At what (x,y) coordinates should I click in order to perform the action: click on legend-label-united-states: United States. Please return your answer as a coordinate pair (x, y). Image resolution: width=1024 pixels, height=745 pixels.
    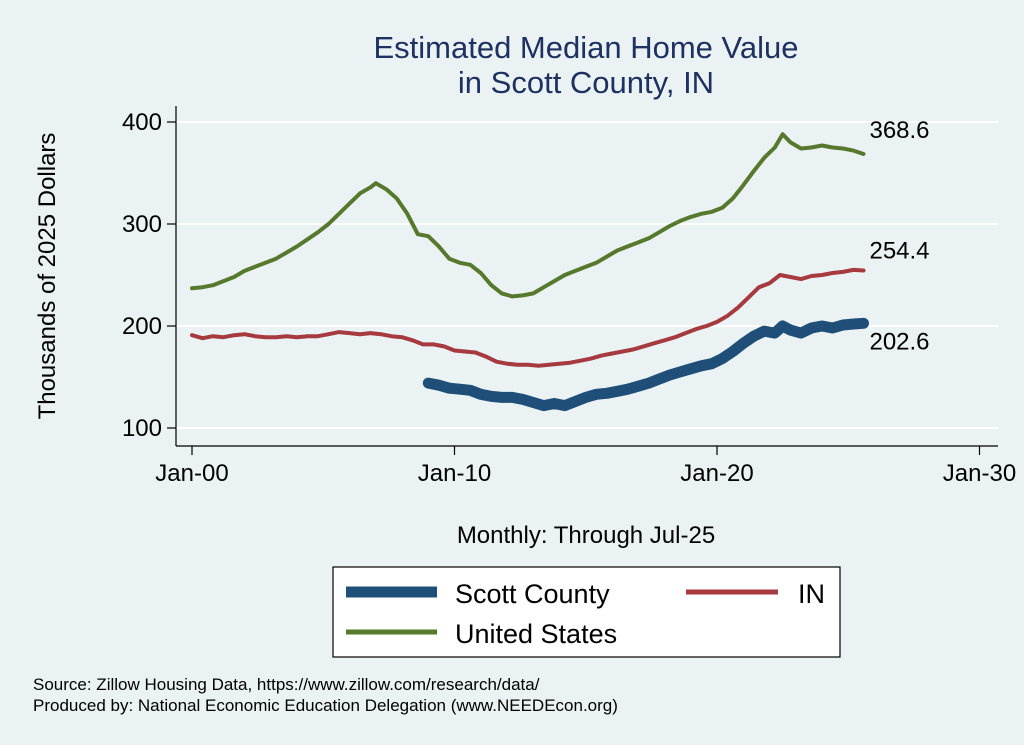
    Looking at the image, I should click on (536, 634).